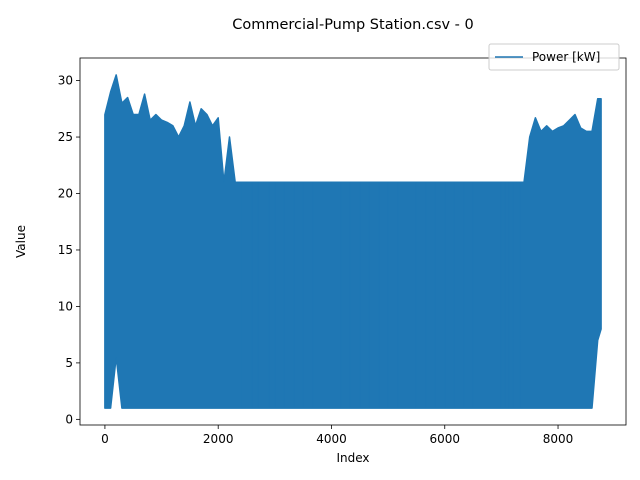 This screenshot has width=640, height=480. What do you see at coordinates (65, 137) in the screenshot?
I see `y-tick-label: 25` at bounding box center [65, 137].